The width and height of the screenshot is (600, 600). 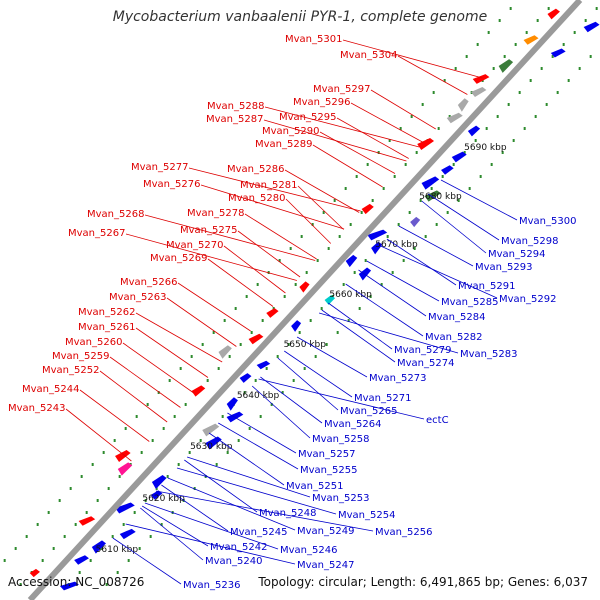 What do you see at coordinates (117, 550) in the screenshot?
I see `scale-tick-label: 5610 kbp` at bounding box center [117, 550].